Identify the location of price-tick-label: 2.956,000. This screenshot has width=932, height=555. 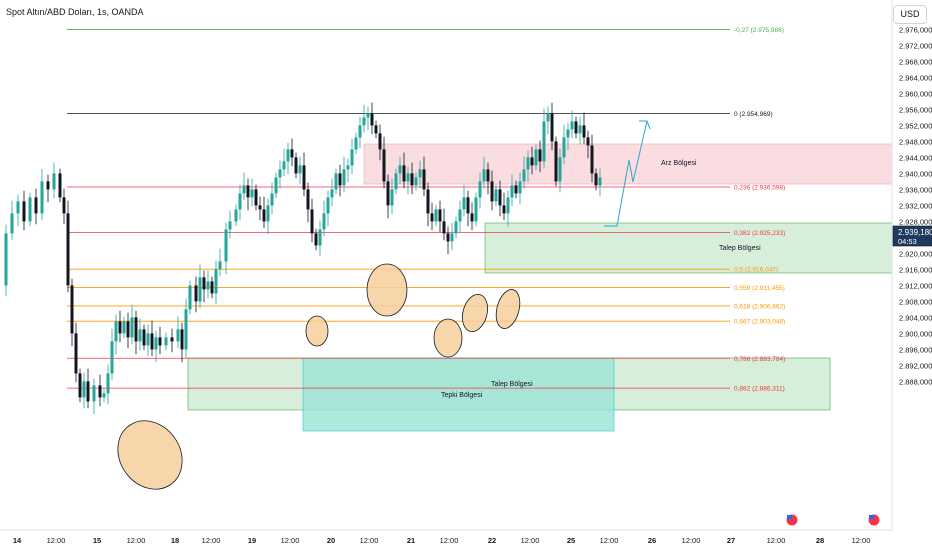
(915, 109).